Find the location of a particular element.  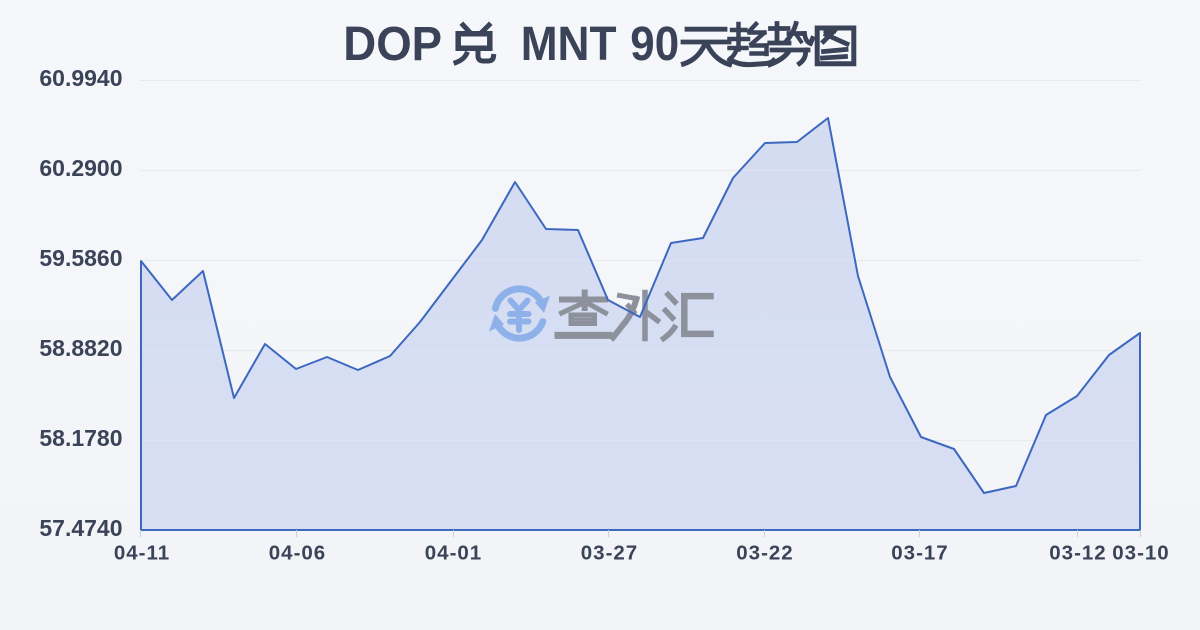

svg-text: 60.2900 is located at coordinates (80, 168).